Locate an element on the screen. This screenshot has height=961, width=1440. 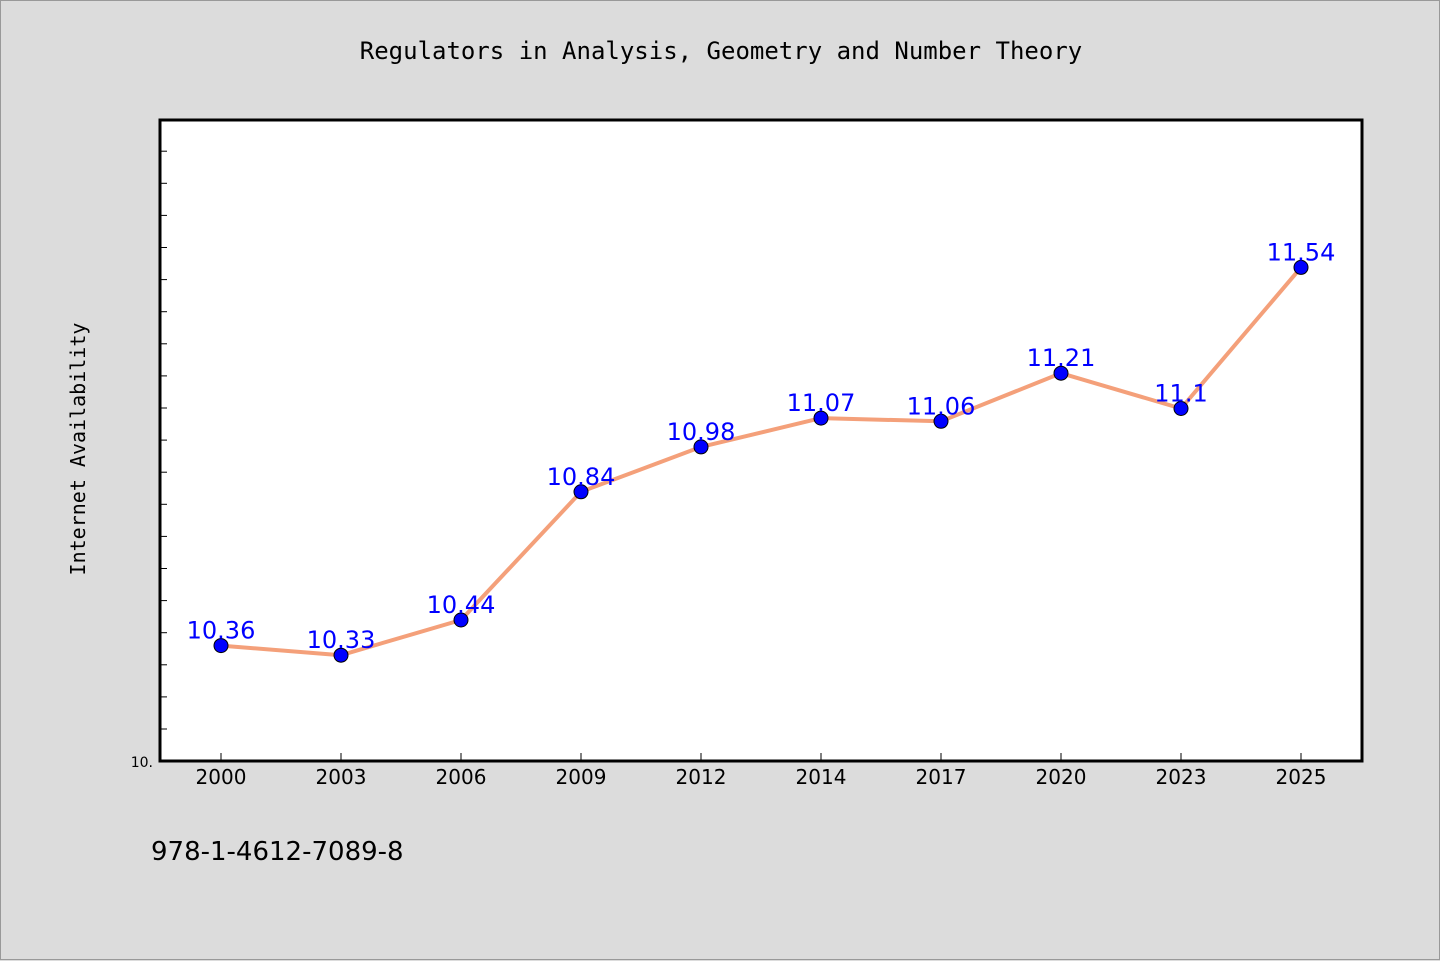
x-tick-label: 2009 is located at coordinates (581, 777).